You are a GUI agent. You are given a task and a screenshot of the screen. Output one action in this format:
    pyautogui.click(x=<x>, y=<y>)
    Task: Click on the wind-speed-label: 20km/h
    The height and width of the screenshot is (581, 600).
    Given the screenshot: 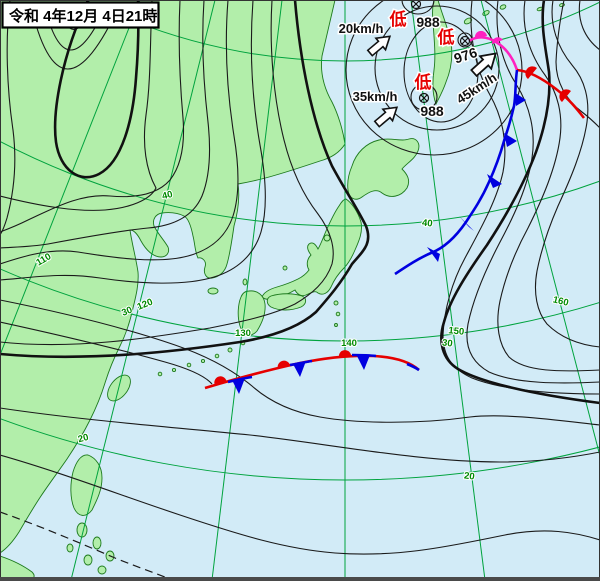 What is the action you would take?
    pyautogui.click(x=361, y=28)
    